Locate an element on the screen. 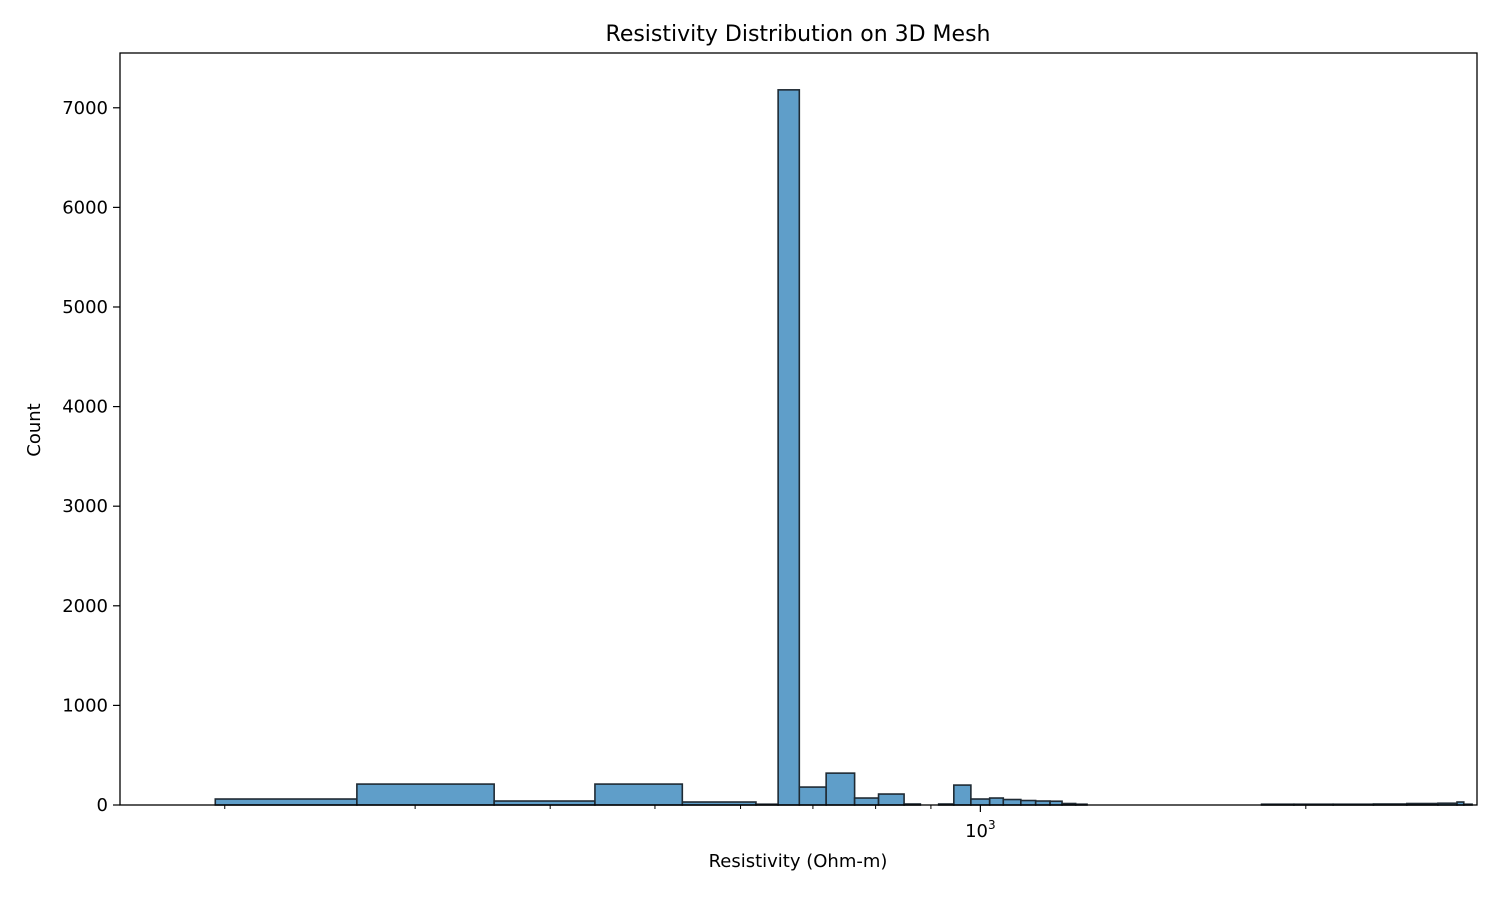 Image resolution: width=1500 pixels, height=900 pixels. y-axis: 0 1000 2000 3000 4000 5000 6000 7000 is located at coordinates (91, 457).